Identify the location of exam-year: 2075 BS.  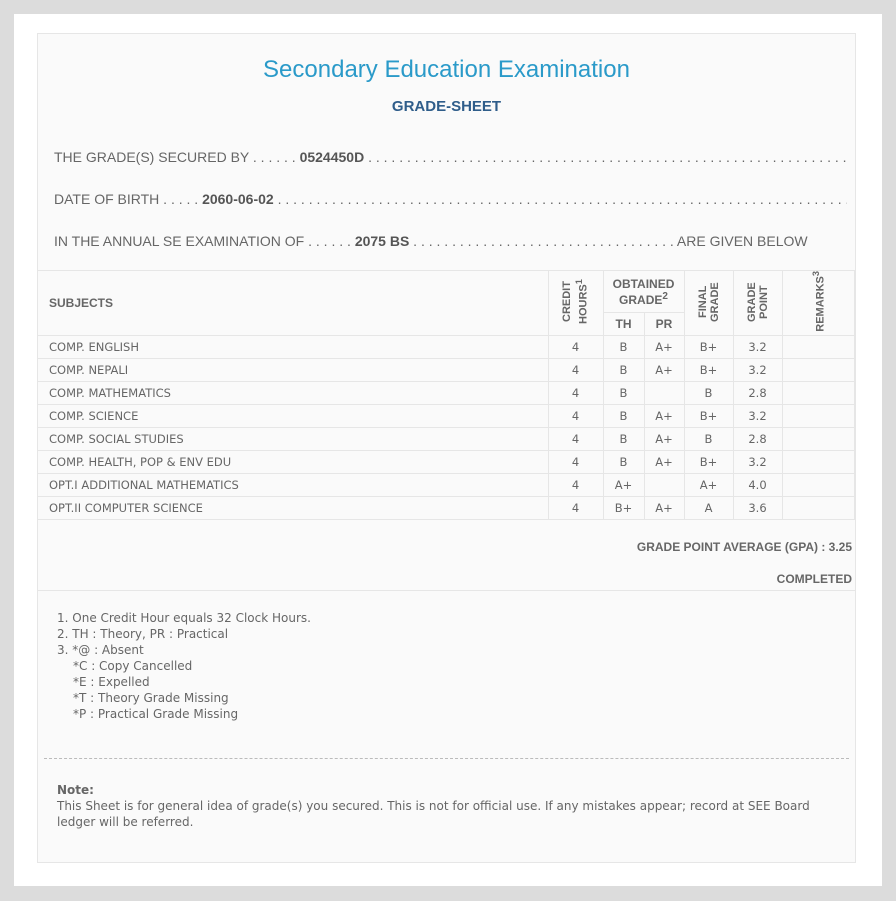
(382, 241).